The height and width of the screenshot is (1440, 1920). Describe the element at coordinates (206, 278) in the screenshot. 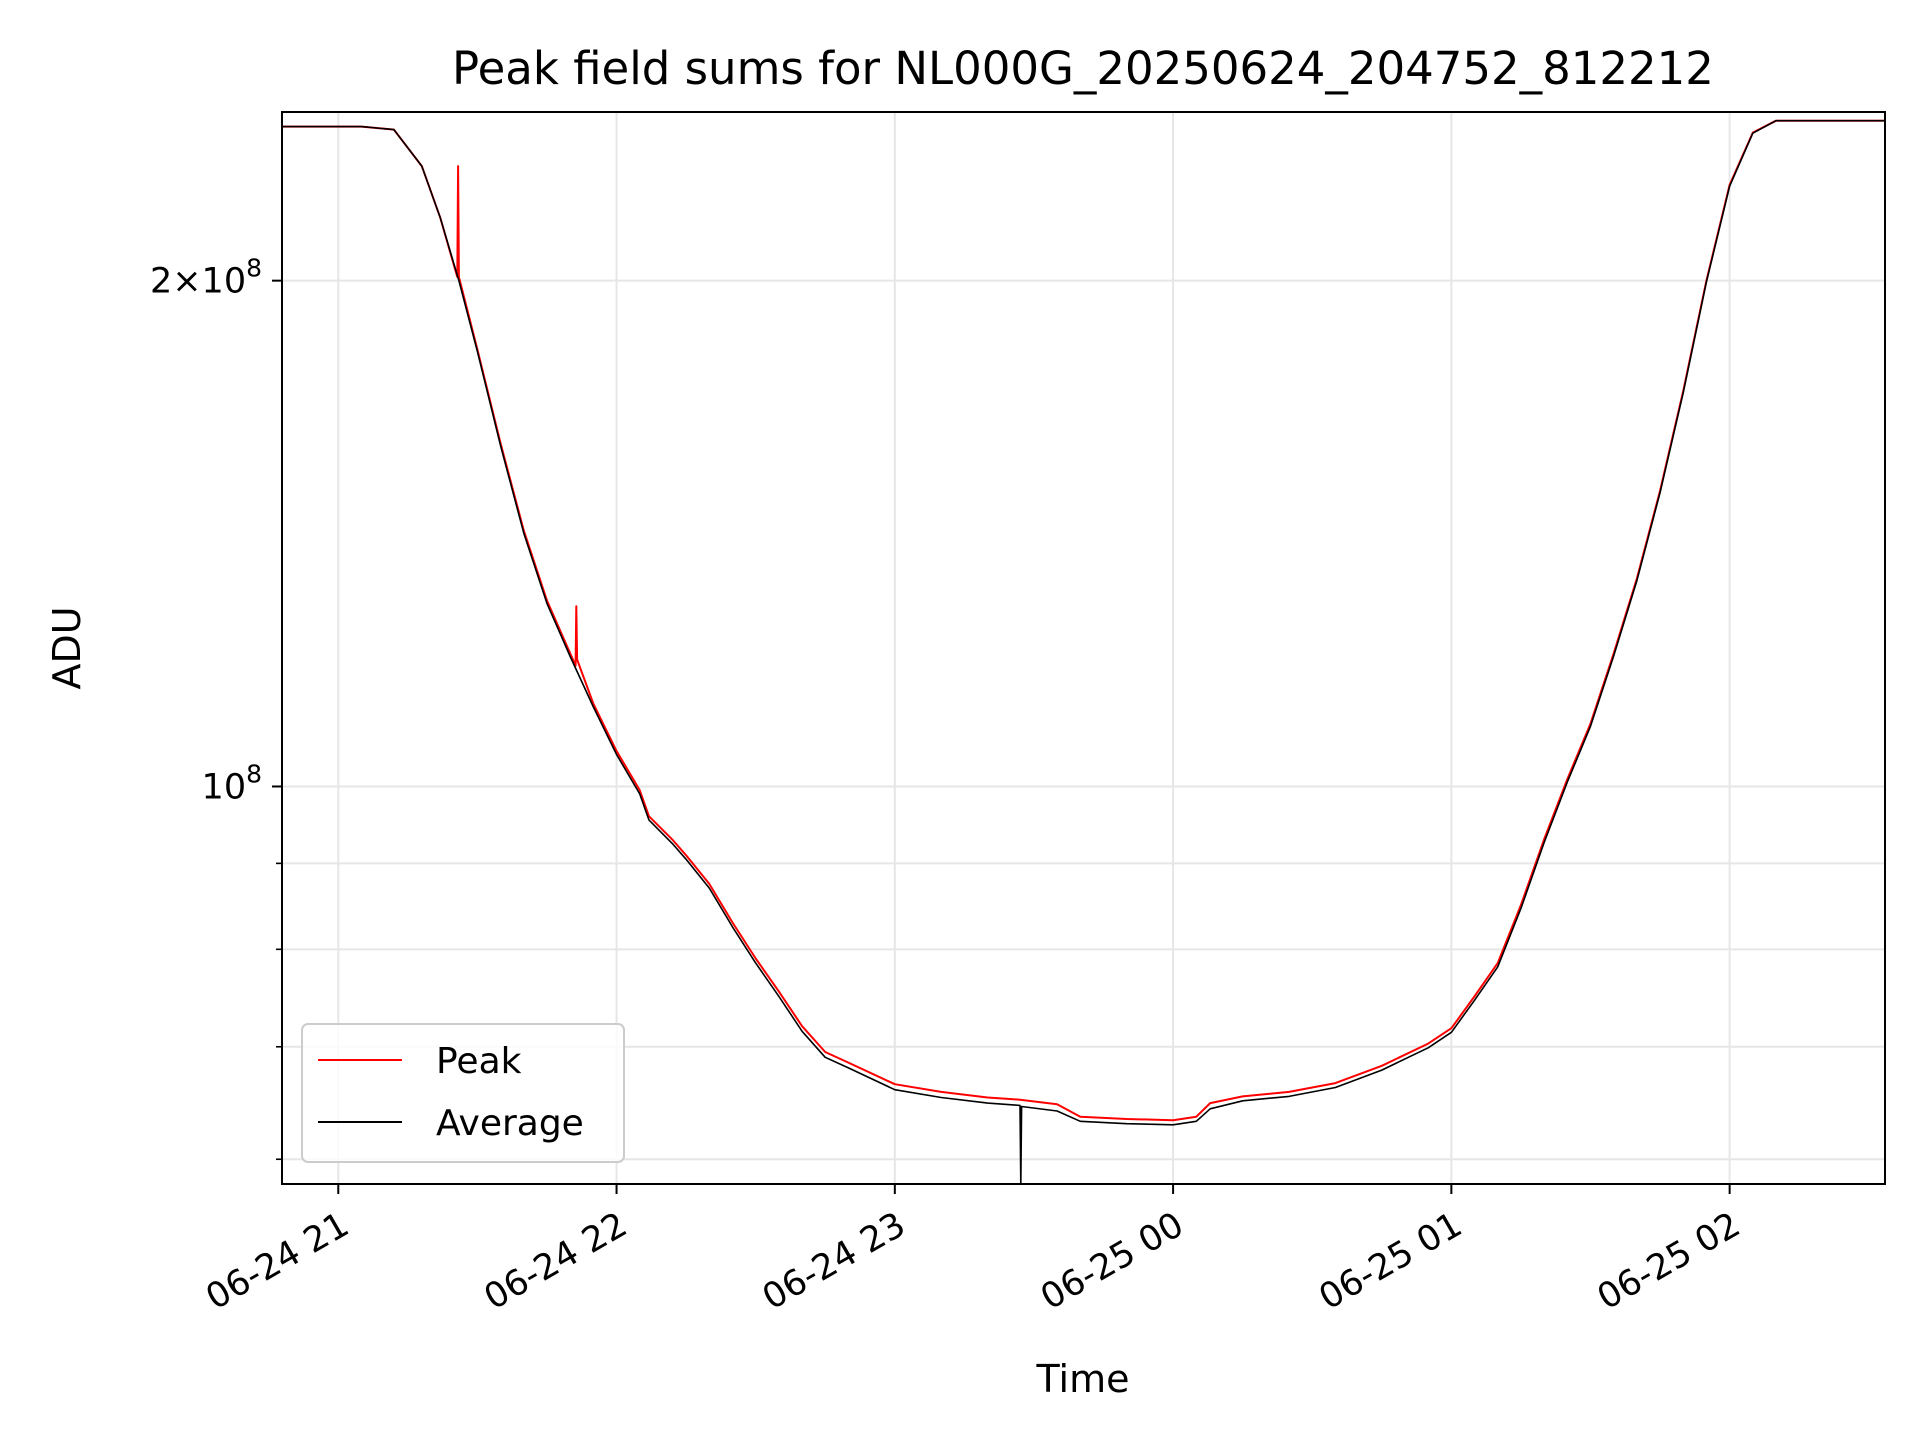

I see `y-tick-label: 2×108` at that location.